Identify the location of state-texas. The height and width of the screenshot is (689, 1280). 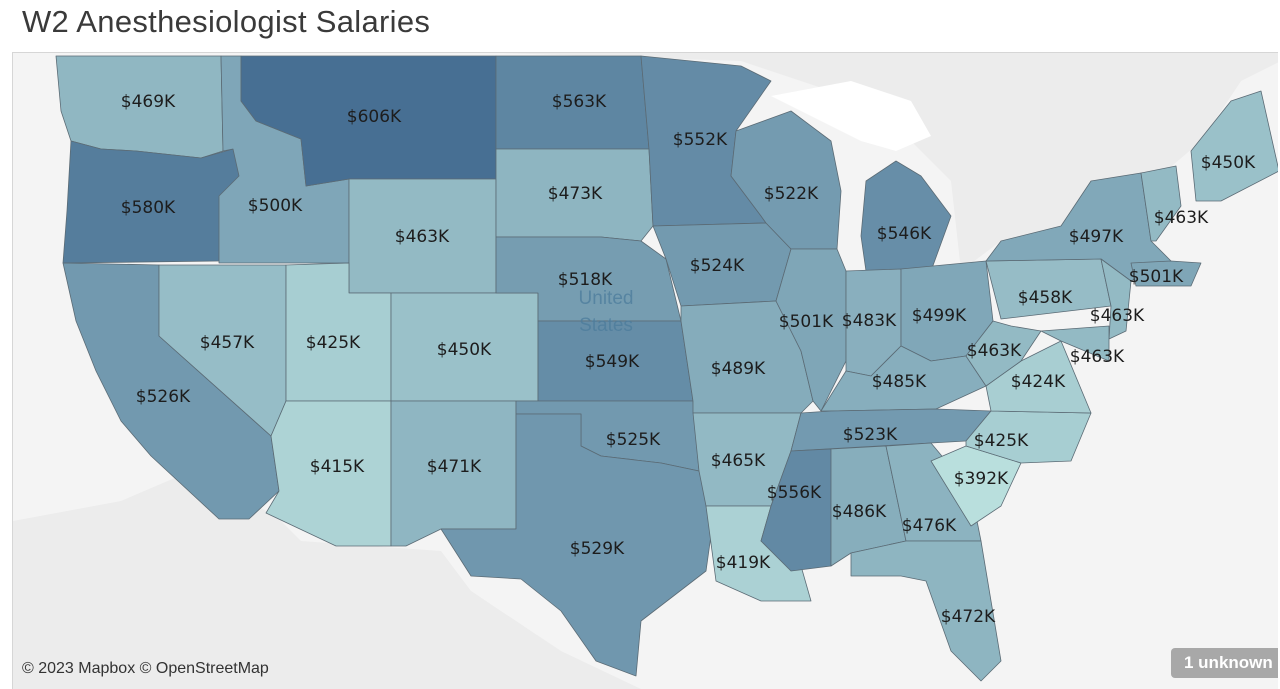
(577, 545).